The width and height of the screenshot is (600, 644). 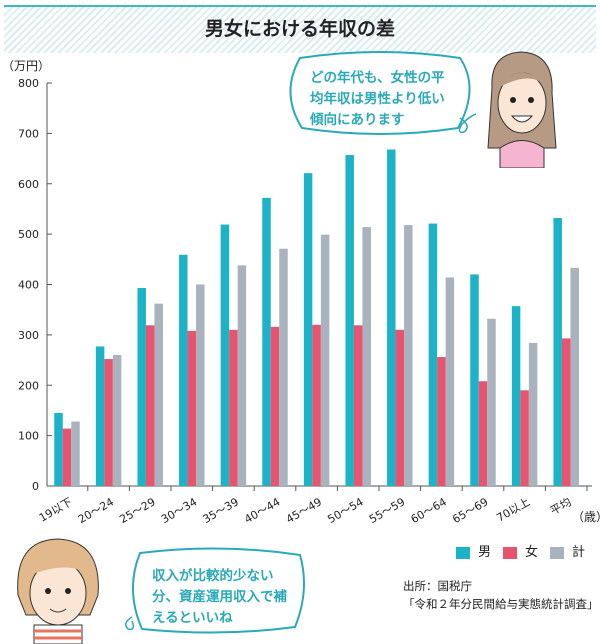 I want to click on woman-short-hair-illustration, so click(x=58, y=591).